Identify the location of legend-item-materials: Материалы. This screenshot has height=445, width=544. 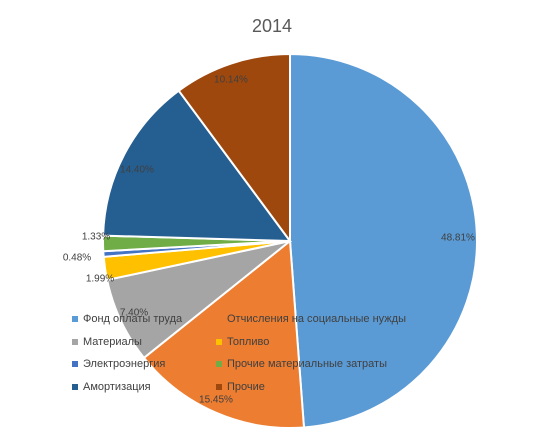
(144, 342).